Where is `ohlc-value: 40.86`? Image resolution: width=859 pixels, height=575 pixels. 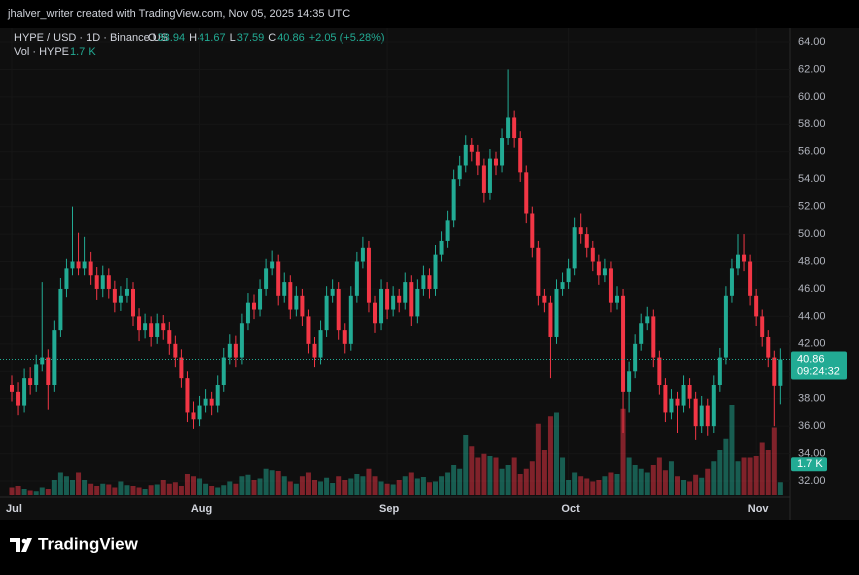
ohlc-value: 40.86 is located at coordinates (291, 38).